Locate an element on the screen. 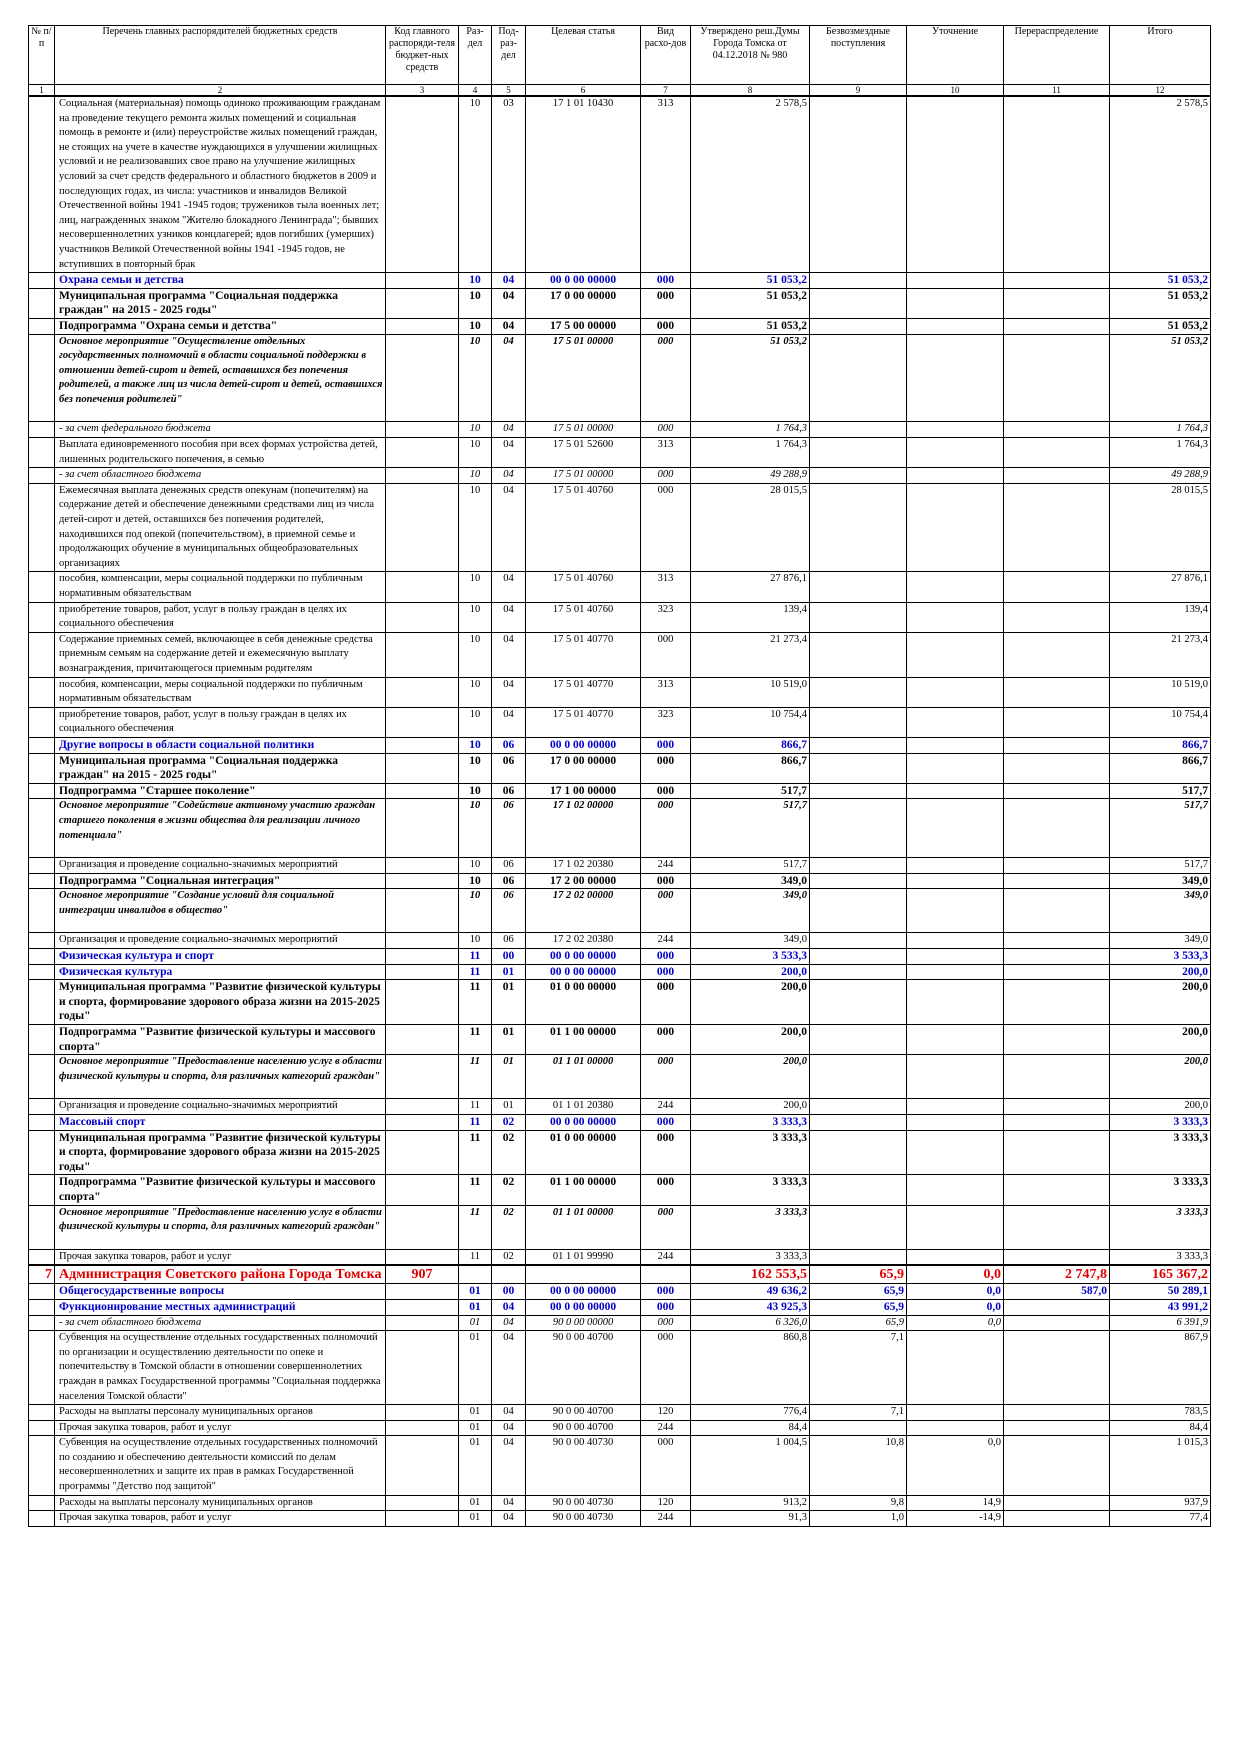  table-cell: 10 is located at coordinates (475, 430).